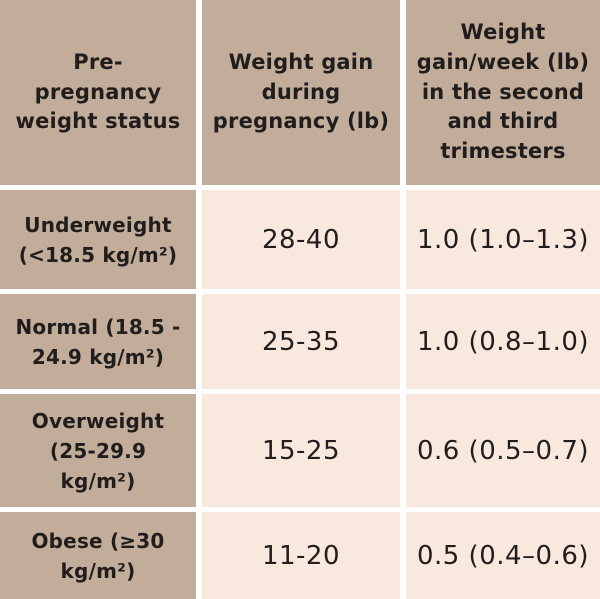 The height and width of the screenshot is (599, 600). What do you see at coordinates (98, 450) in the screenshot?
I see `row-label-overweight: Overweight (25-29.9 kg/m²)` at bounding box center [98, 450].